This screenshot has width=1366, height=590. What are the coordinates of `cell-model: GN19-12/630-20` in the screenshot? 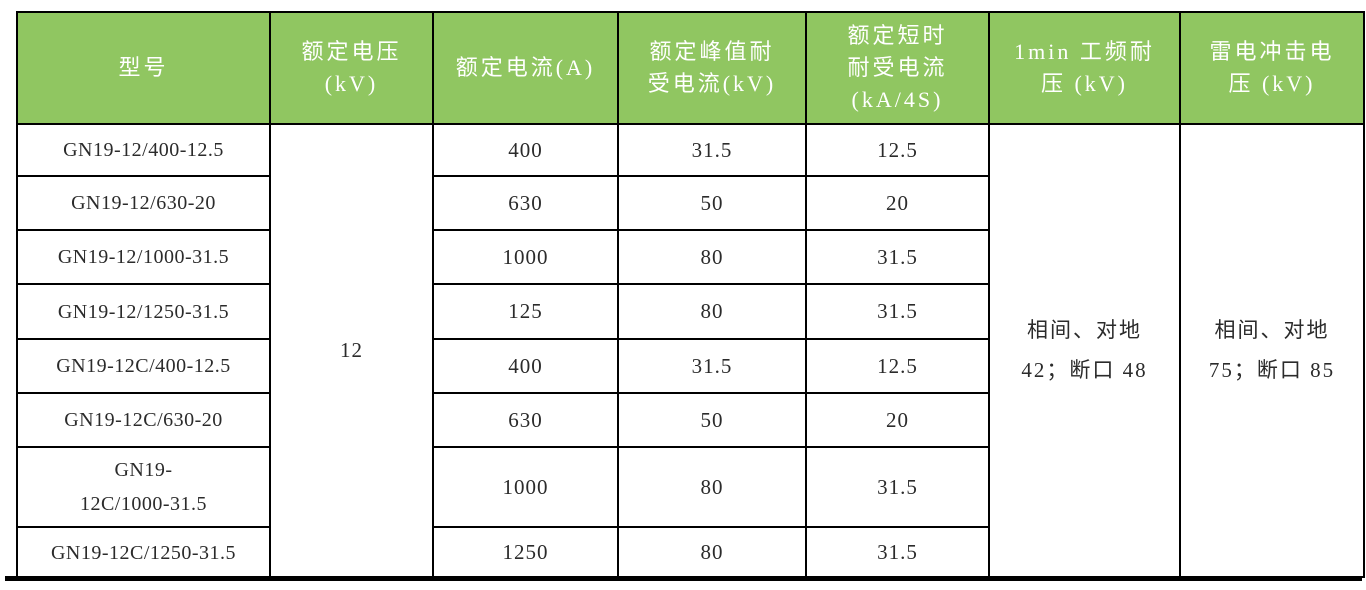 It's located at (143, 203).